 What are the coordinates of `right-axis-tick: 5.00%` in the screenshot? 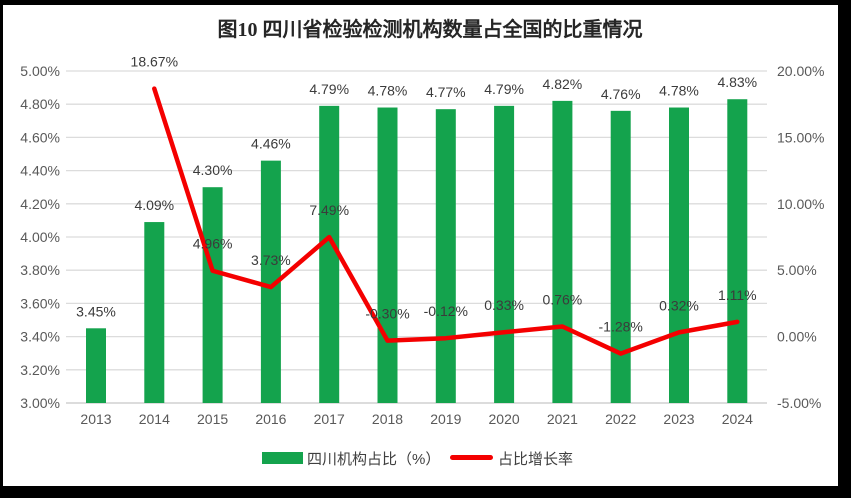 It's located at (797, 270).